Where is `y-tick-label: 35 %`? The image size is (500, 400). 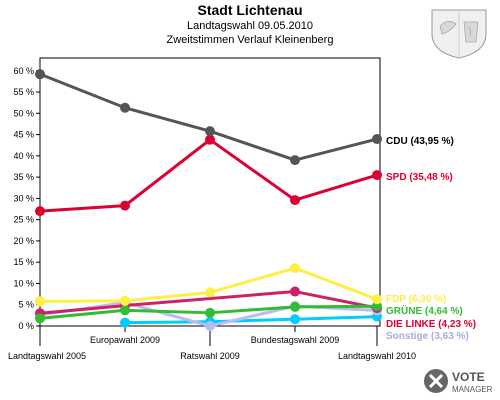 y-tick-label: 35 % is located at coordinates (23, 177).